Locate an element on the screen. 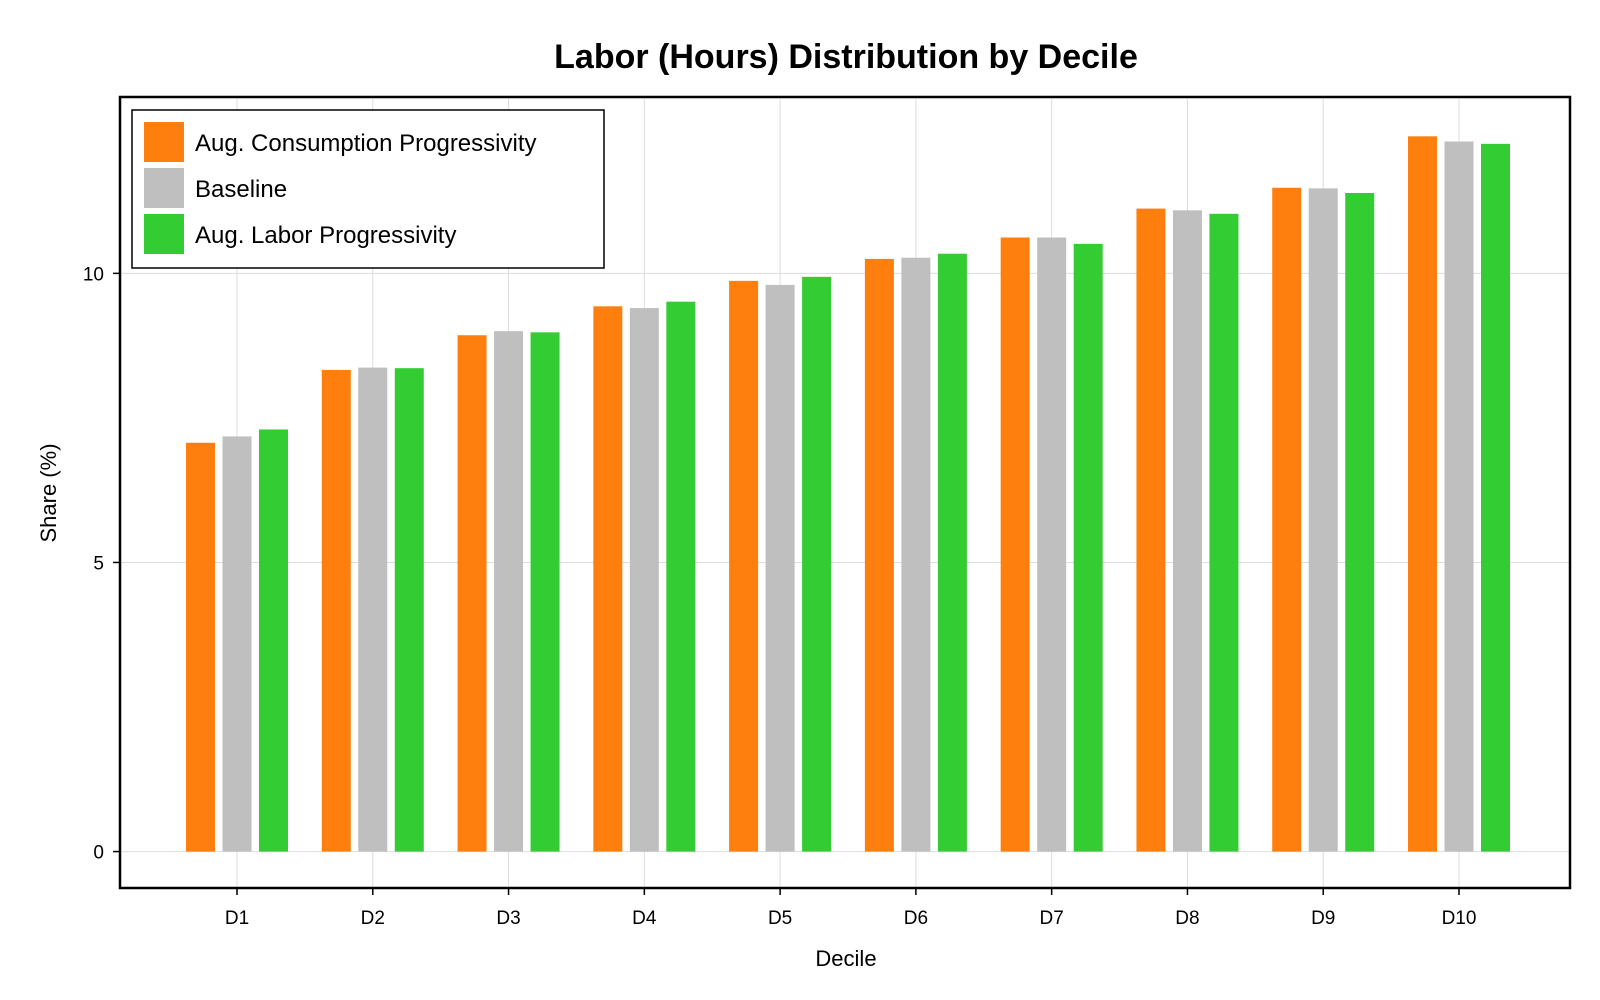  x-tick-label: D6 is located at coordinates (916, 918).